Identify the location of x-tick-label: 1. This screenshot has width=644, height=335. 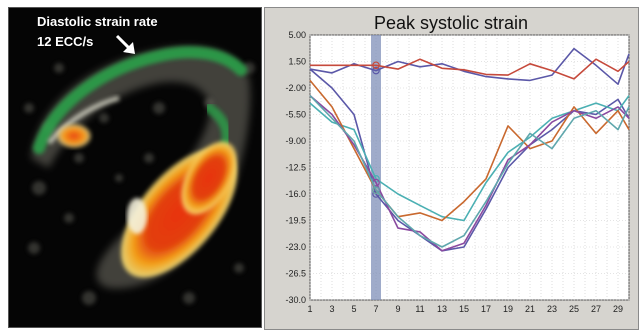
(309, 309).